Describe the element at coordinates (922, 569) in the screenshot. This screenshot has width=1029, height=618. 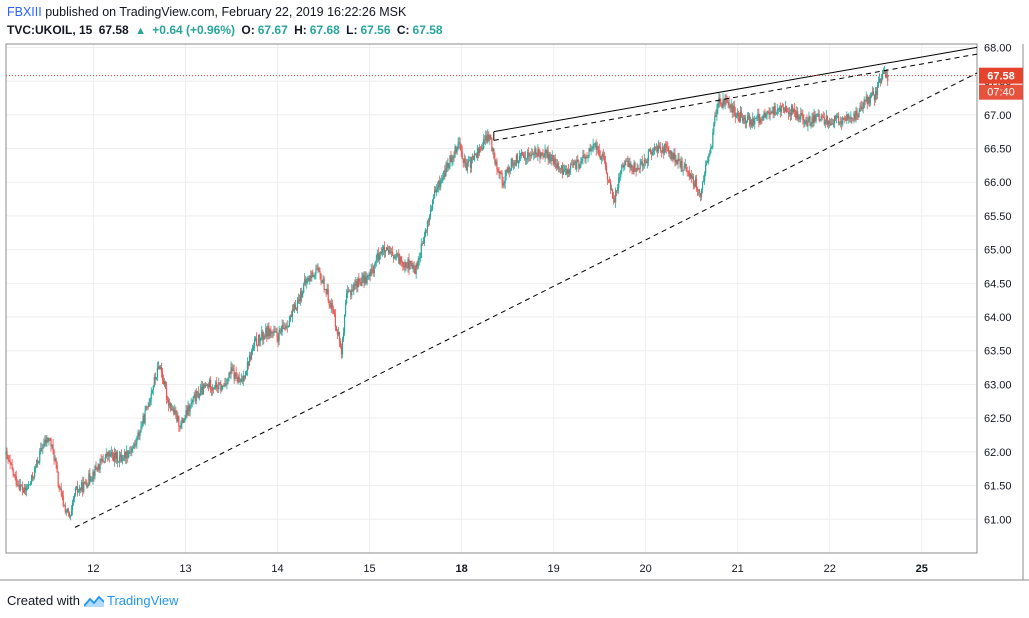
I see `time-axis-label: 25` at that location.